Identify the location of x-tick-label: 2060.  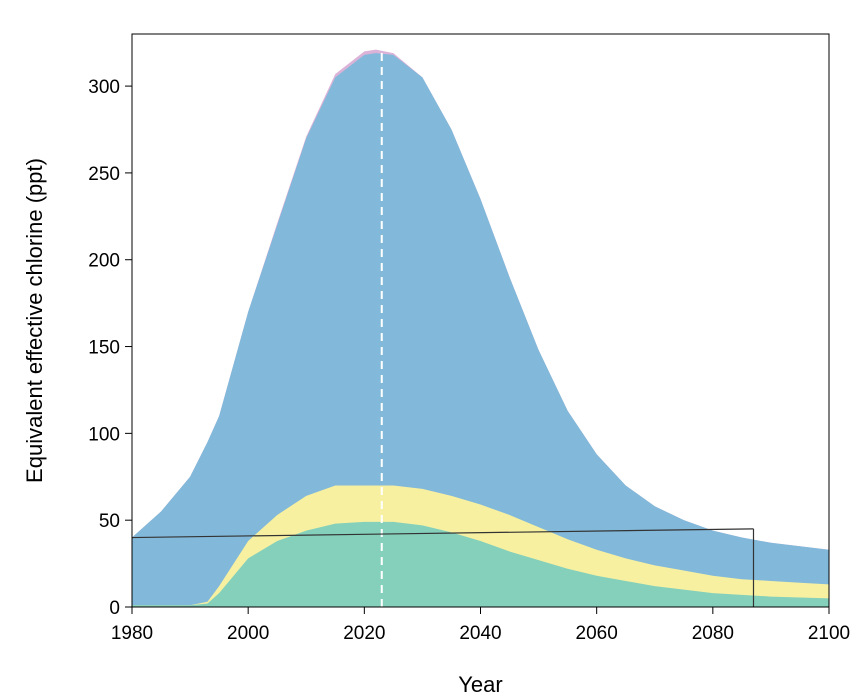
(597, 633).